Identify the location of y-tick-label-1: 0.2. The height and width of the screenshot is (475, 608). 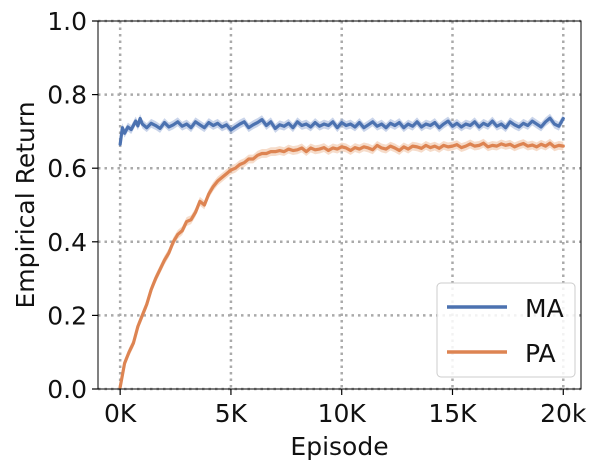
(67, 315).